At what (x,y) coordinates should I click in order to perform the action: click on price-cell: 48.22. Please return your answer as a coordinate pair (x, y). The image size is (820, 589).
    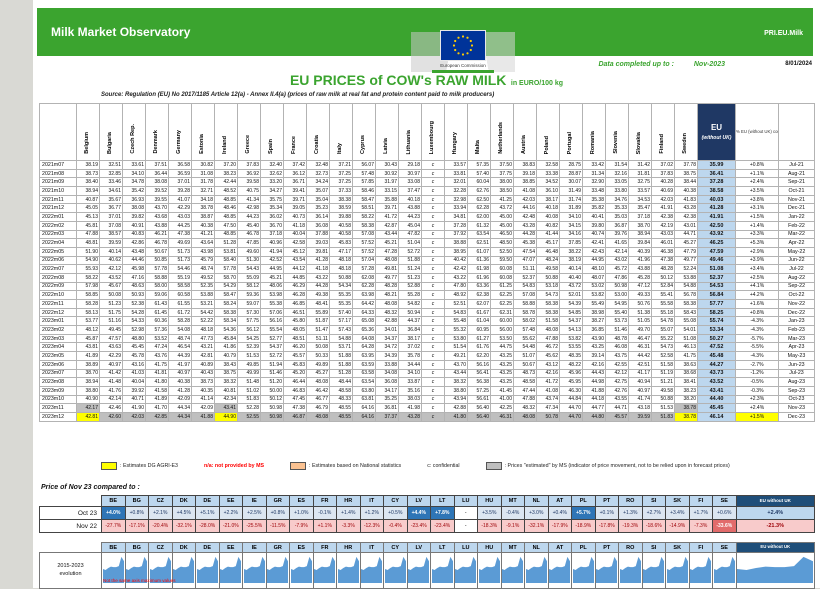
    Looking at the image, I should click on (571, 364).